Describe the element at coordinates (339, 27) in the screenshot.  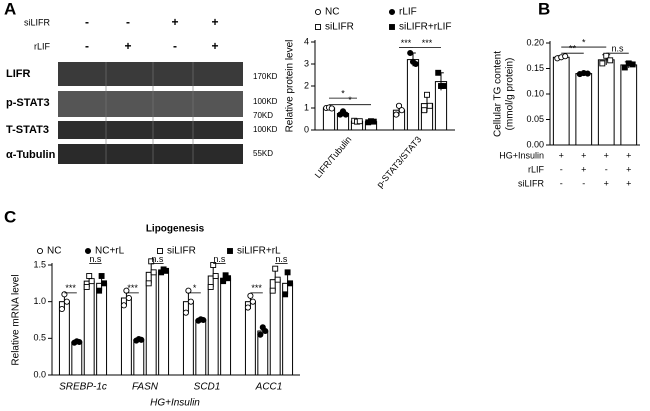
I see `legend-label: siLIFR` at that location.